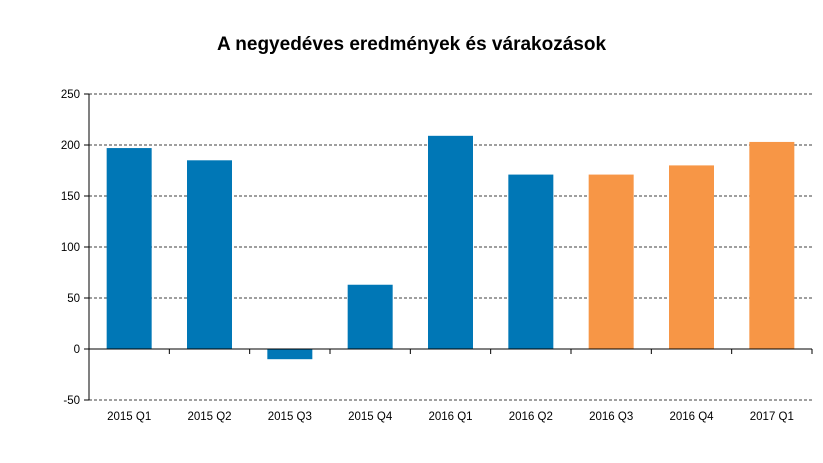 Image resolution: width=823 pixels, height=463 pixels. What do you see at coordinates (290, 417) in the screenshot?
I see `x-tick-label-2: 2015 Q3` at bounding box center [290, 417].